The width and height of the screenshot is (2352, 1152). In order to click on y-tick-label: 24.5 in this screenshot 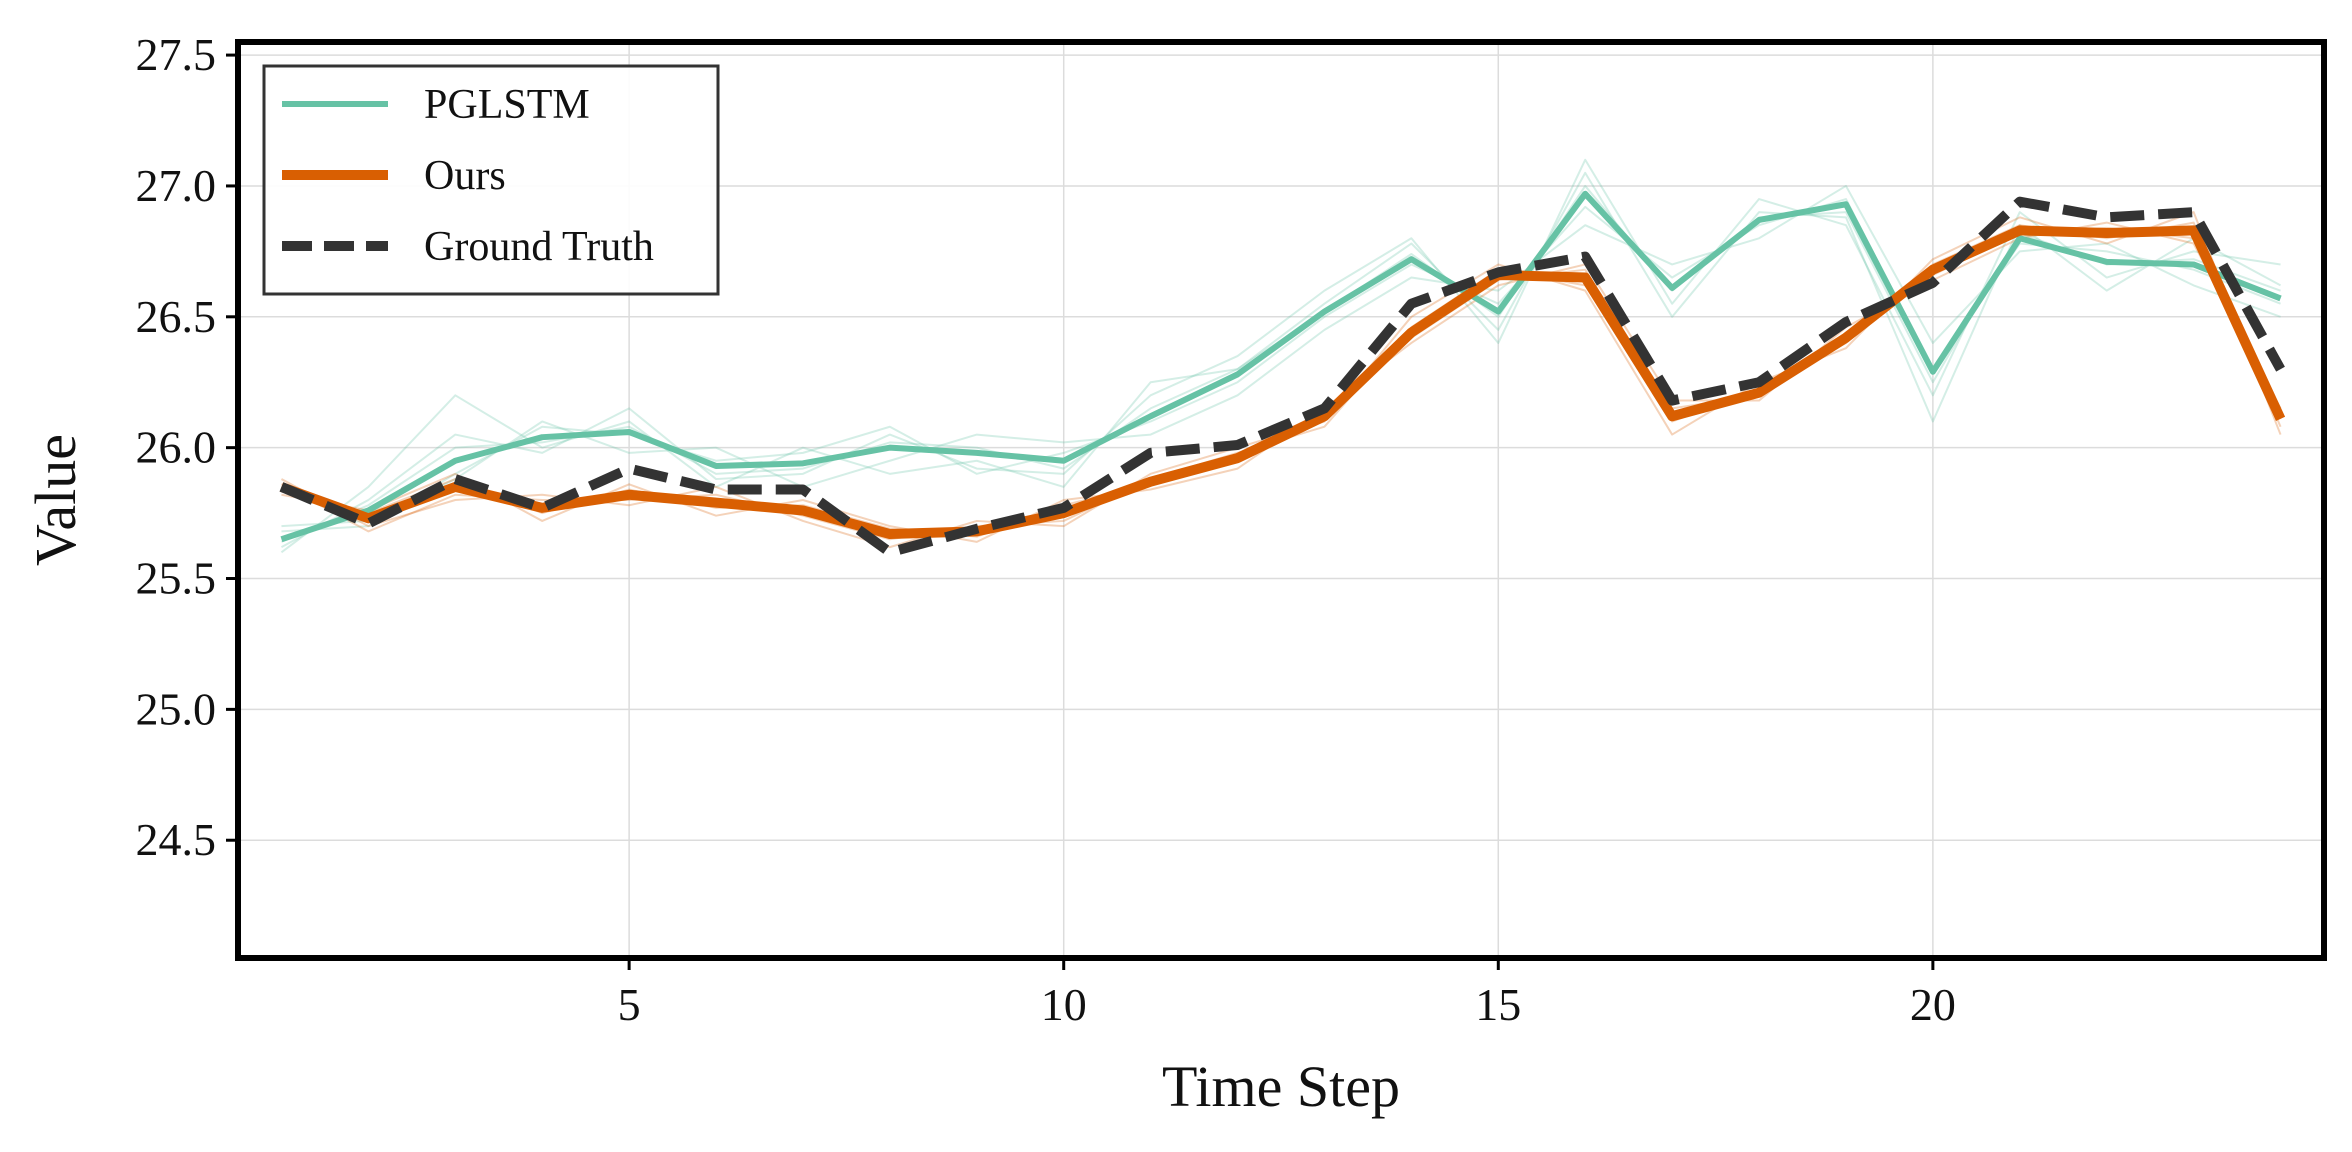, I will do `click(176, 839)`.